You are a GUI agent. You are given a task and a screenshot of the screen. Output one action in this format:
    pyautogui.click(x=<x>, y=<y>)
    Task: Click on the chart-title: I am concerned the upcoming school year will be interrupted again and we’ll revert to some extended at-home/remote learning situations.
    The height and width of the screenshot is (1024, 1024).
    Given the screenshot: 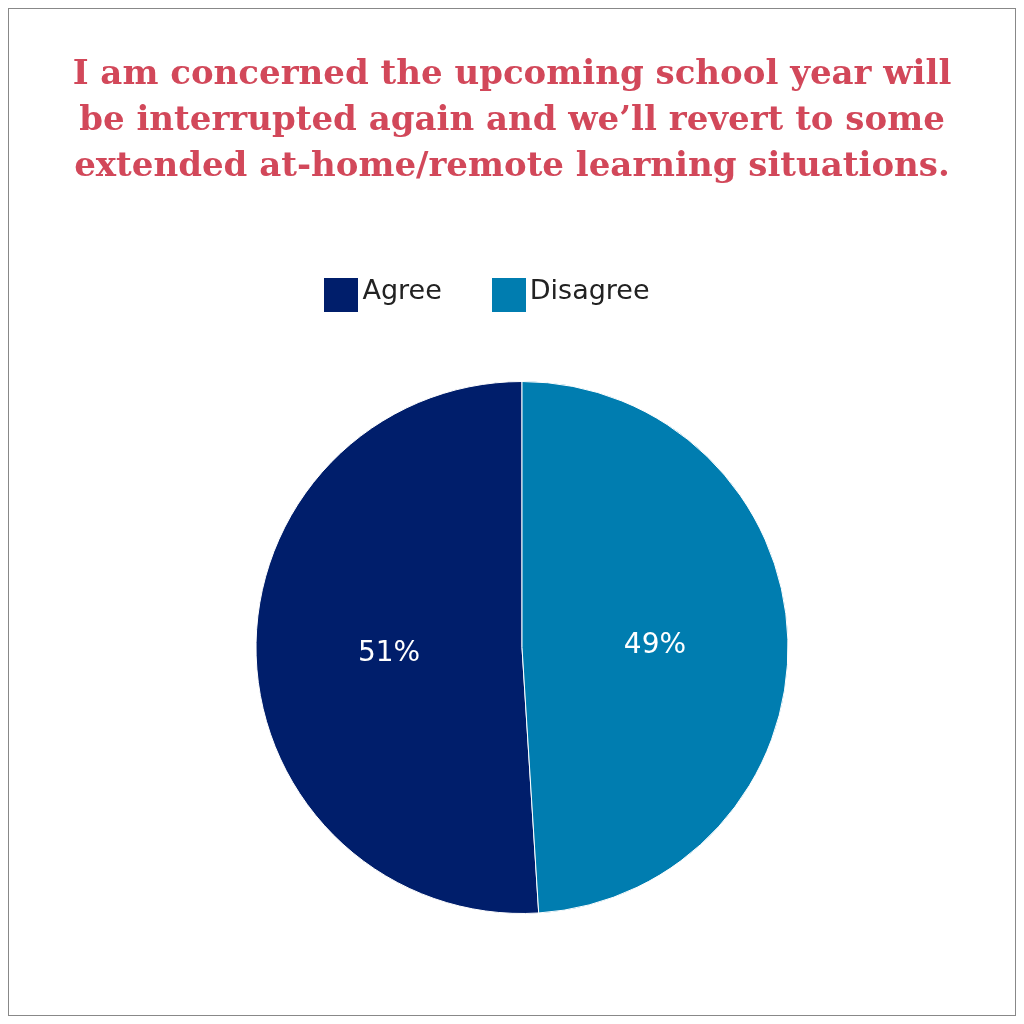 What is the action you would take?
    pyautogui.click(x=512, y=118)
    